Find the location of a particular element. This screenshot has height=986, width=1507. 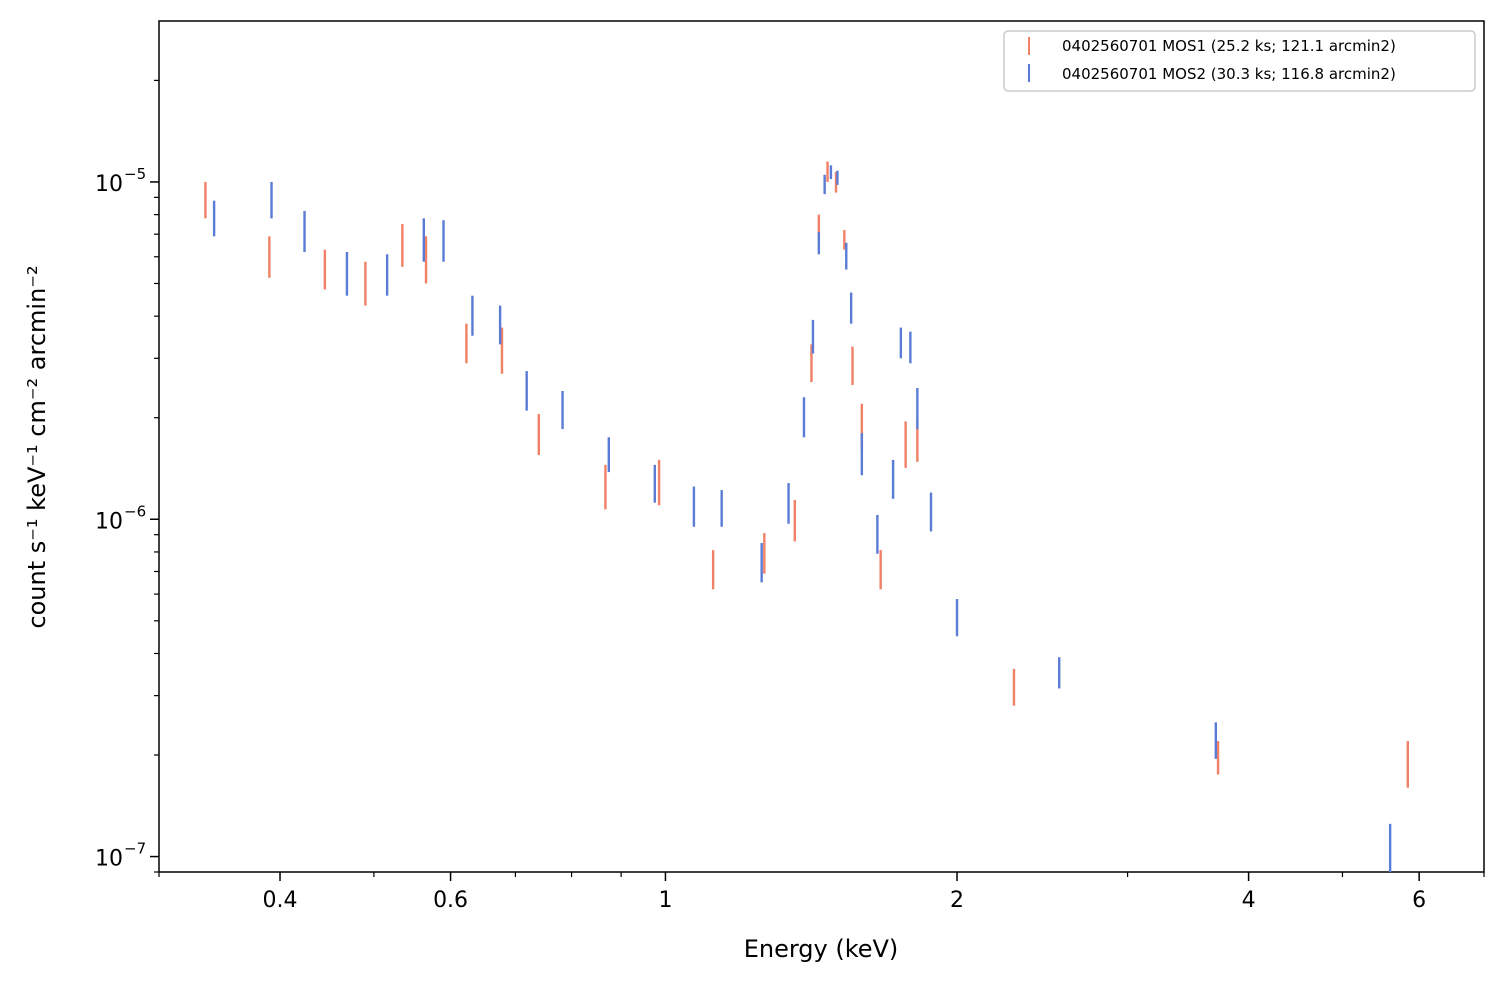

legend-box is located at coordinates (1239, 61).